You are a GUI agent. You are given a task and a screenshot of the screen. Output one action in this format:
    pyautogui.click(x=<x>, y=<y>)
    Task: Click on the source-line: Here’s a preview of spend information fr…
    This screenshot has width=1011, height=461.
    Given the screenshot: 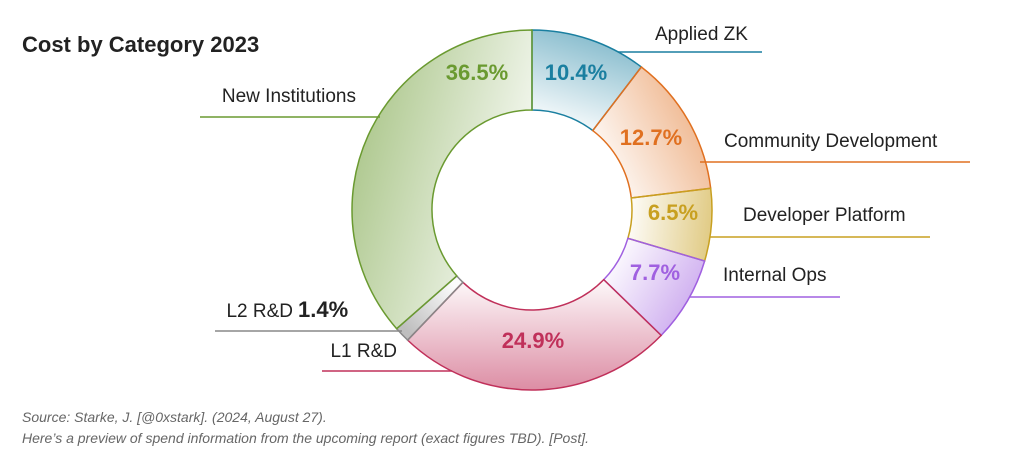 What is the action you would take?
    pyautogui.click(x=305, y=438)
    